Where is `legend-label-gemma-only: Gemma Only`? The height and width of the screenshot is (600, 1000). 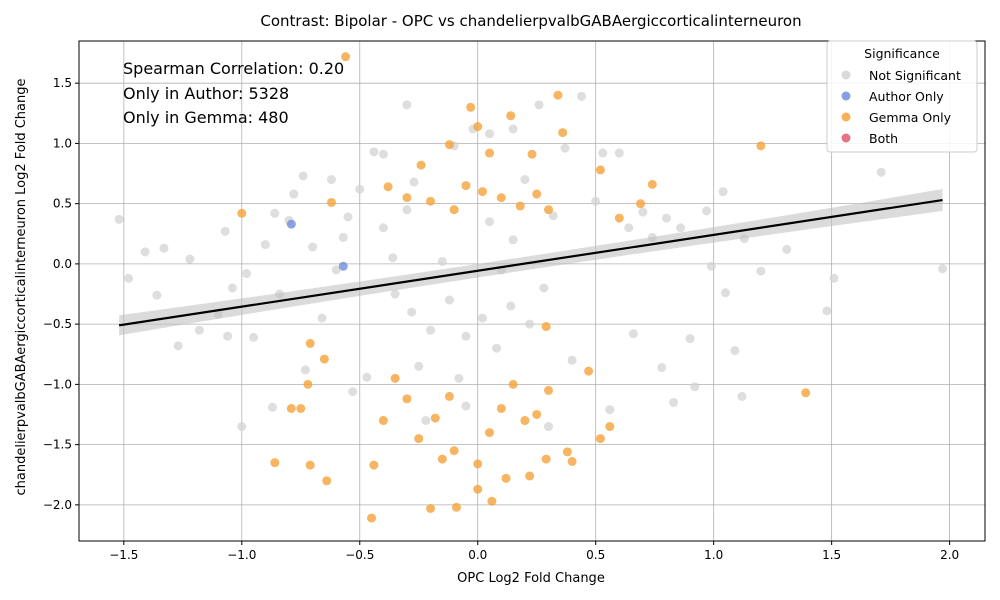 legend-label-gemma-only: Gemma Only is located at coordinates (910, 117).